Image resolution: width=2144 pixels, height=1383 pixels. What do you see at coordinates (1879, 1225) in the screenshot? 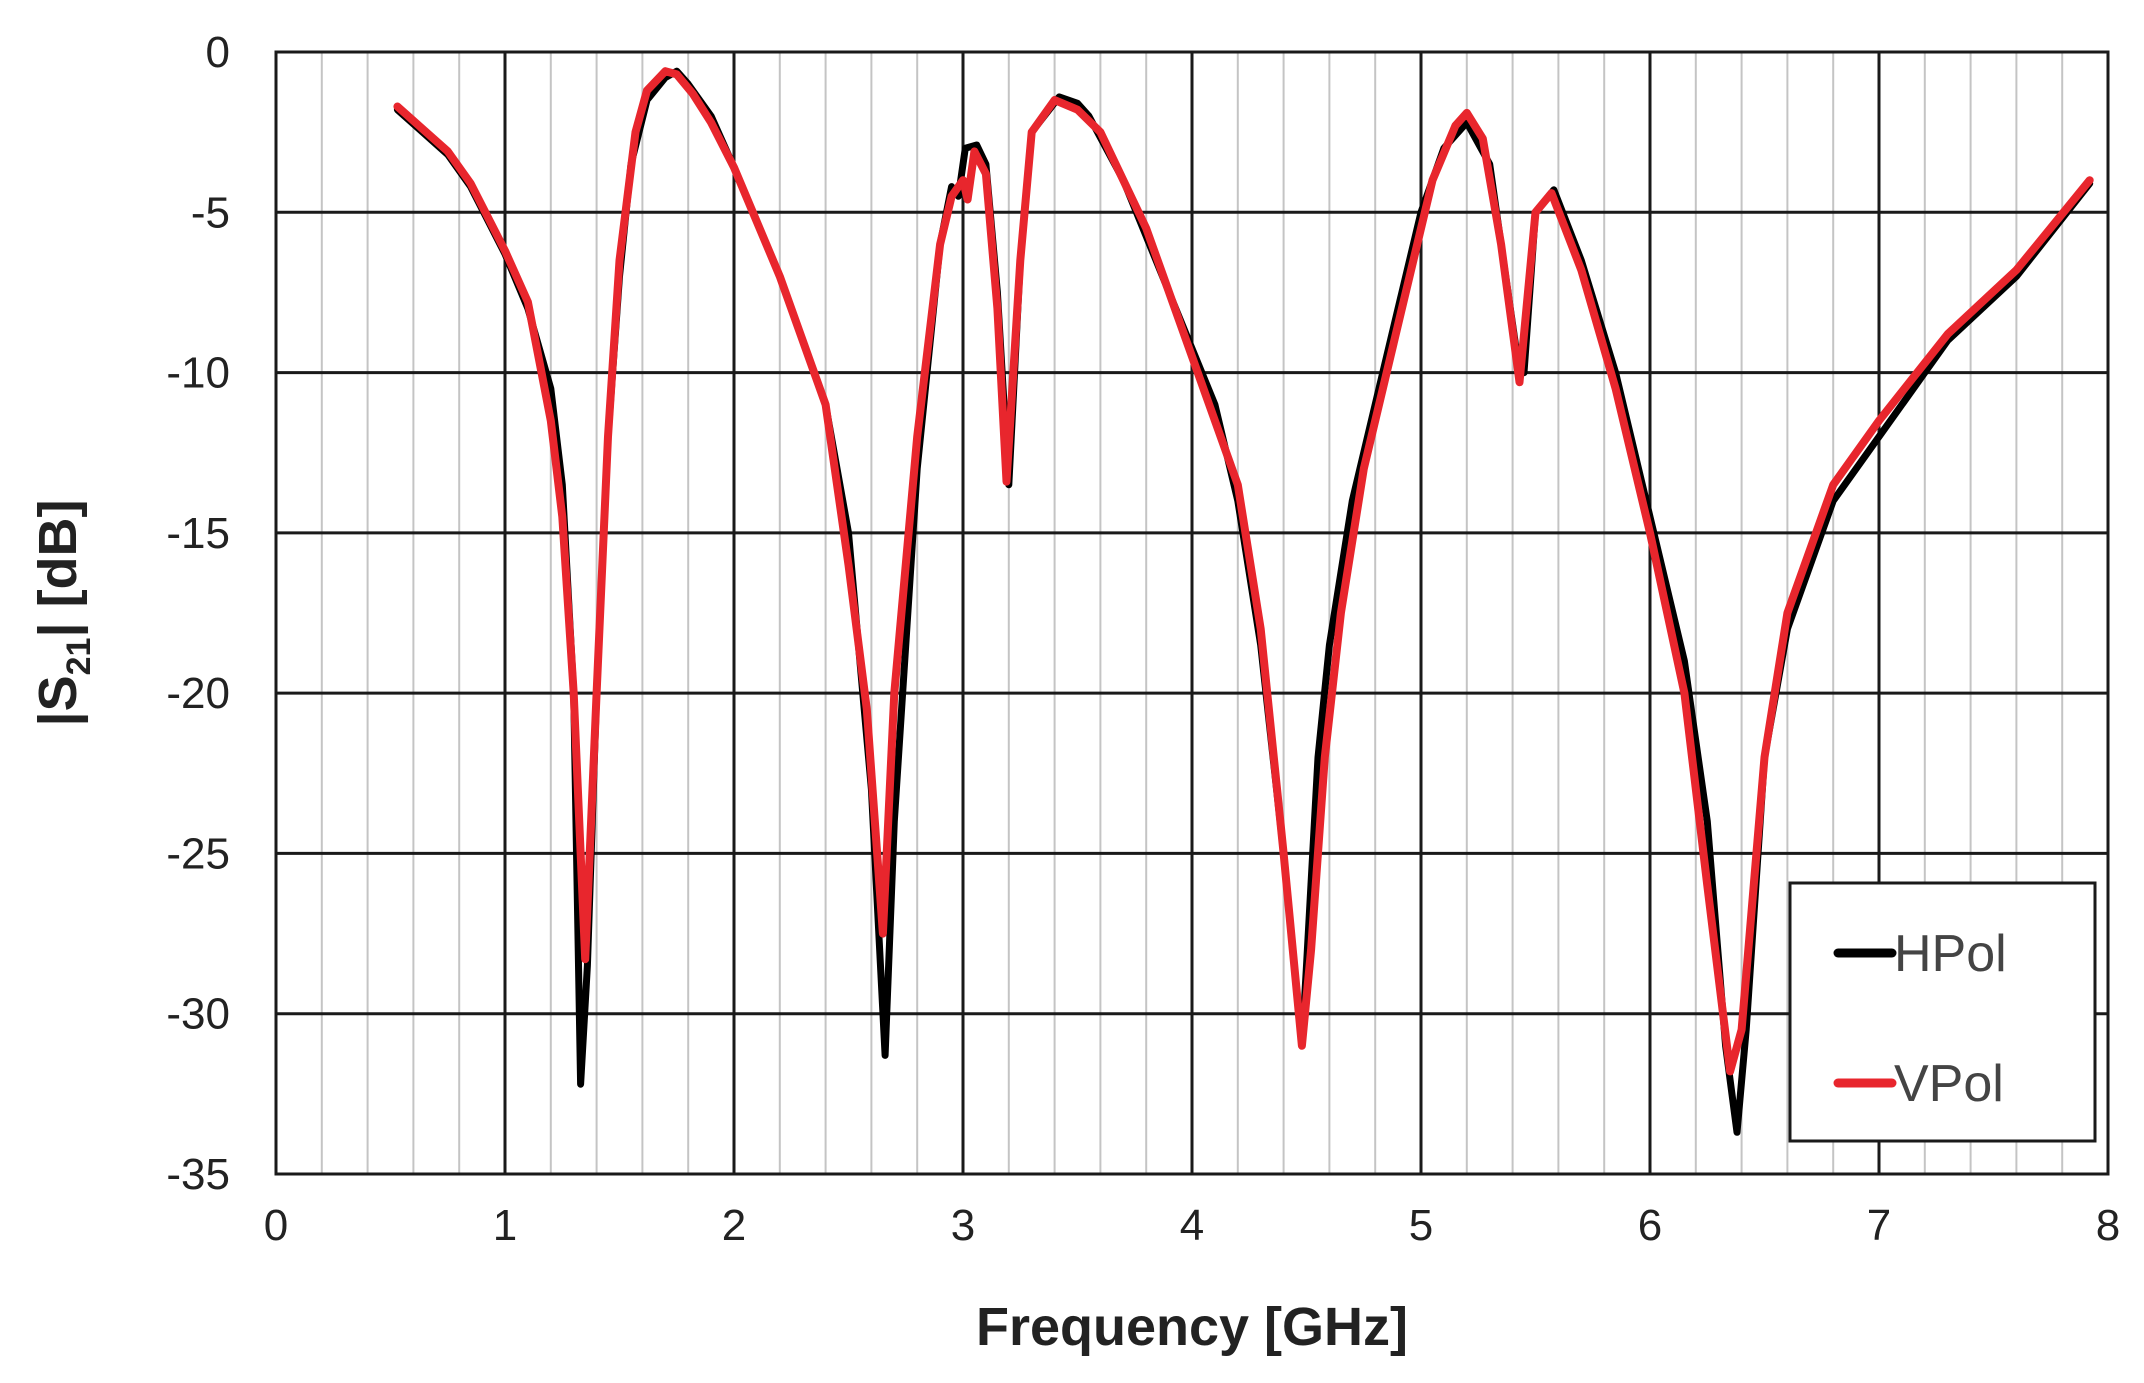
I see `x-tick-label: 7` at bounding box center [1879, 1225].